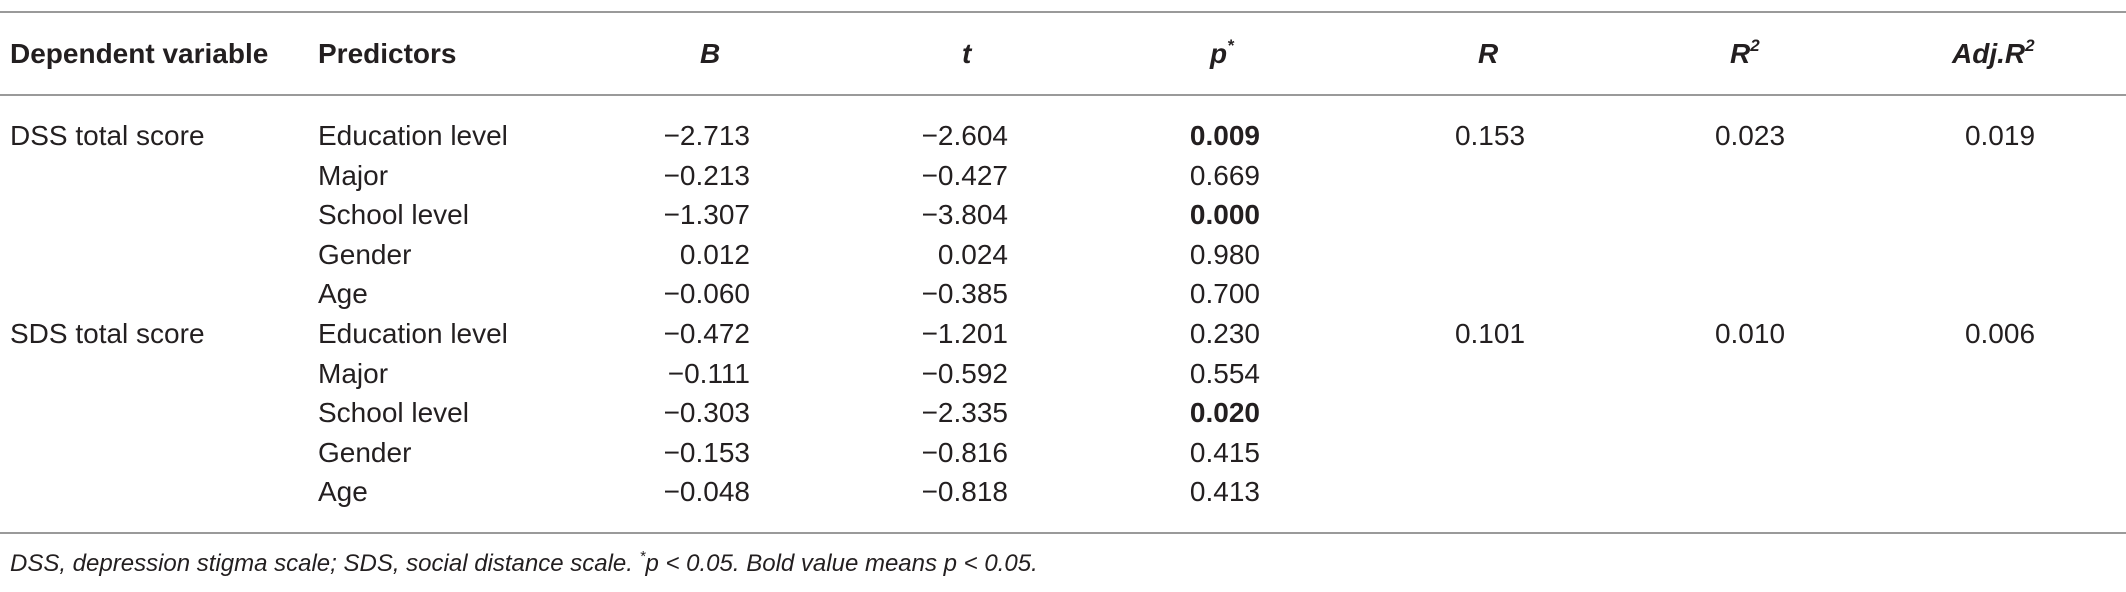  Describe the element at coordinates (1755, 45) in the screenshot. I see `header-r-squared-superscript: 2` at that location.